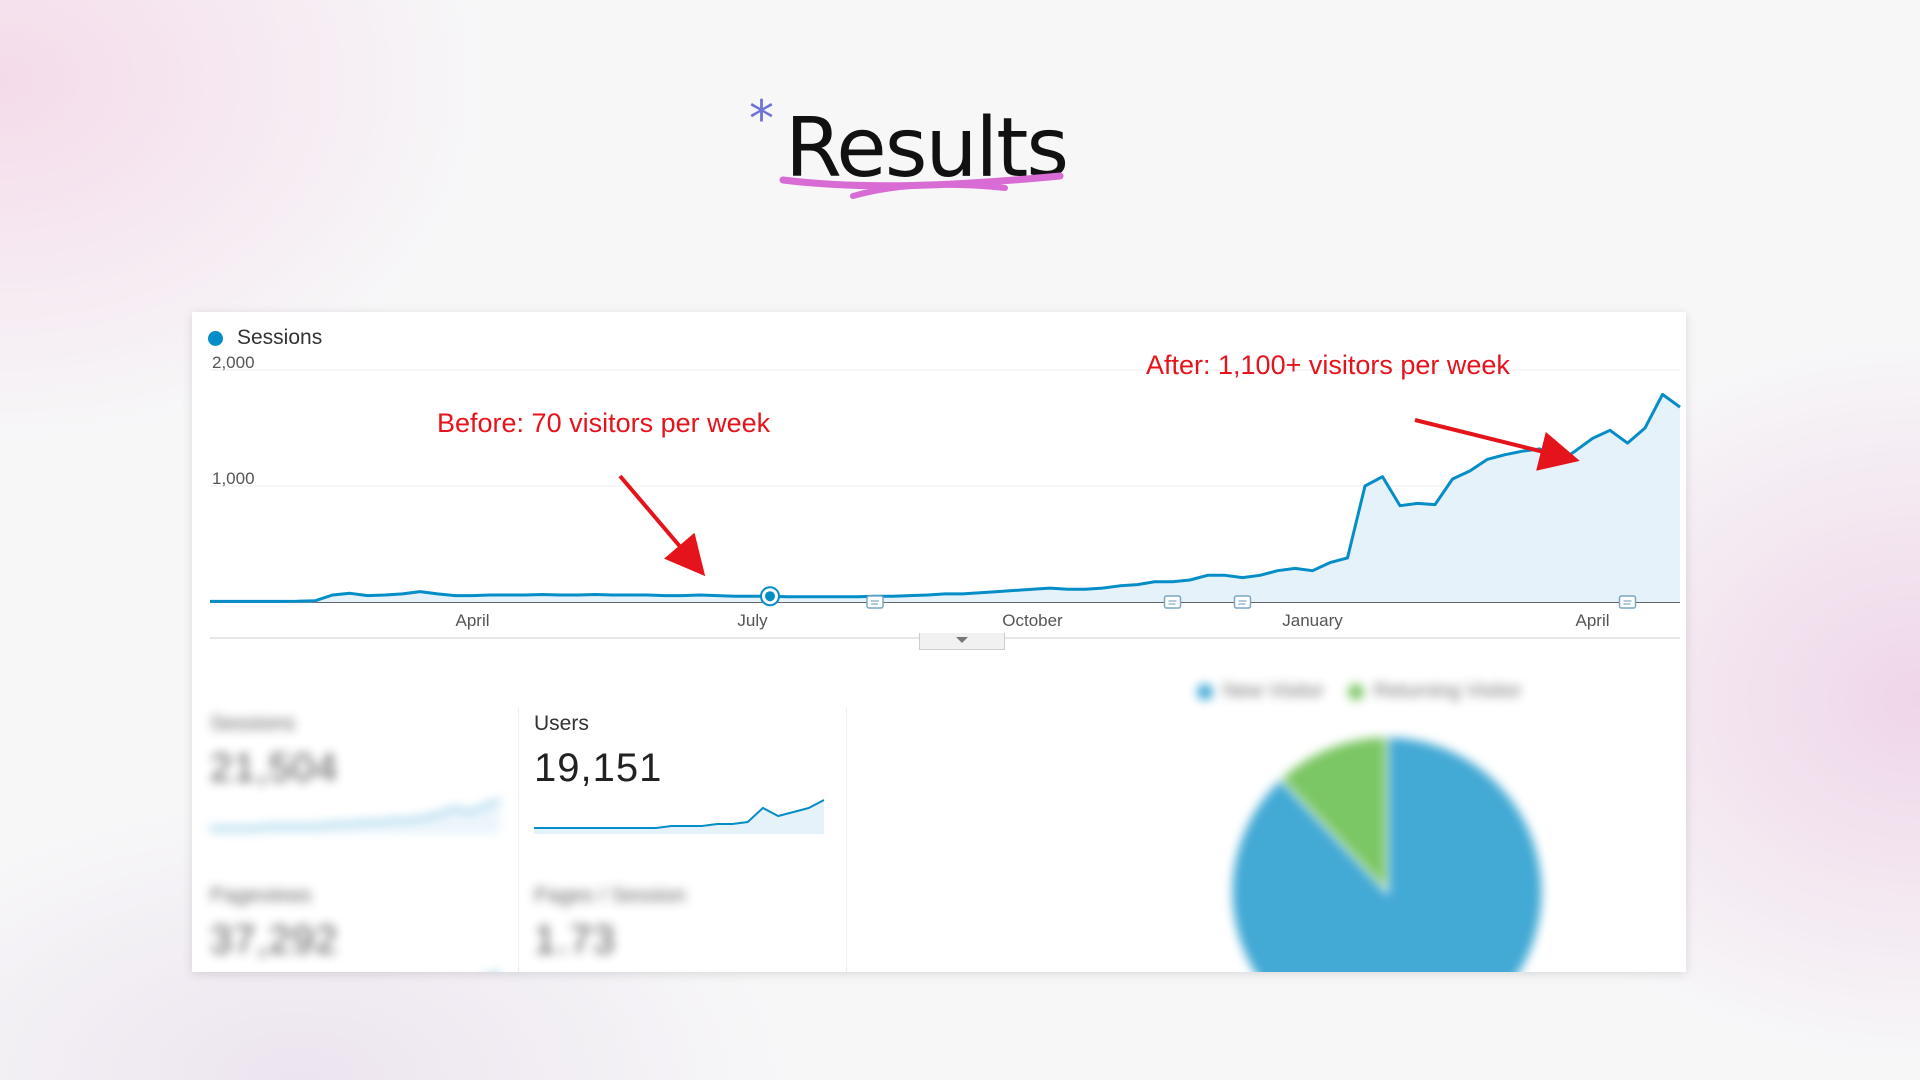  I want to click on annotation-before: Before: 70 visitors per week, so click(604, 423).